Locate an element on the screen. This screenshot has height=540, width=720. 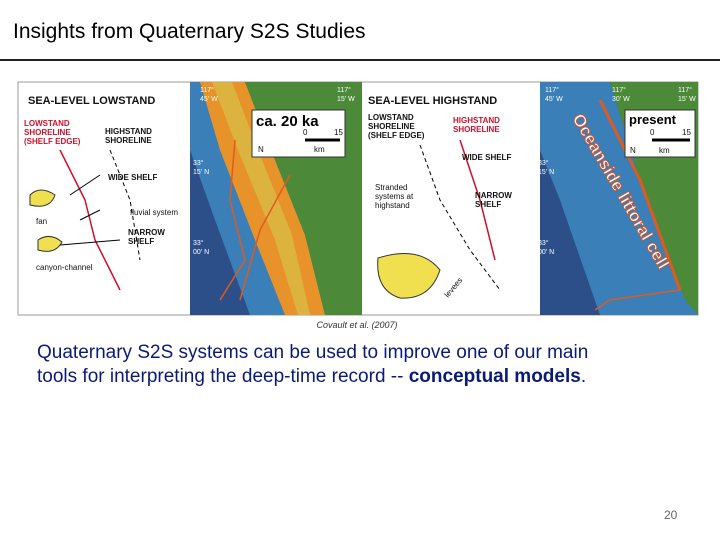
right-schematic is located at coordinates (439, 219).